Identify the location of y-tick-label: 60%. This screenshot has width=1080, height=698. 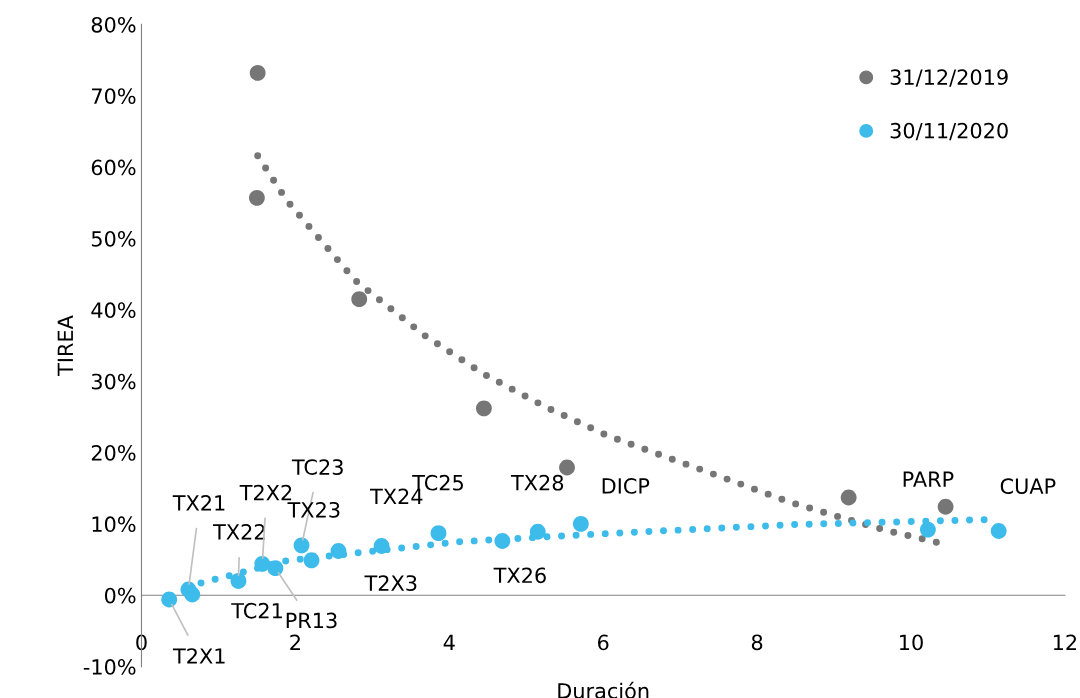
(113, 167).